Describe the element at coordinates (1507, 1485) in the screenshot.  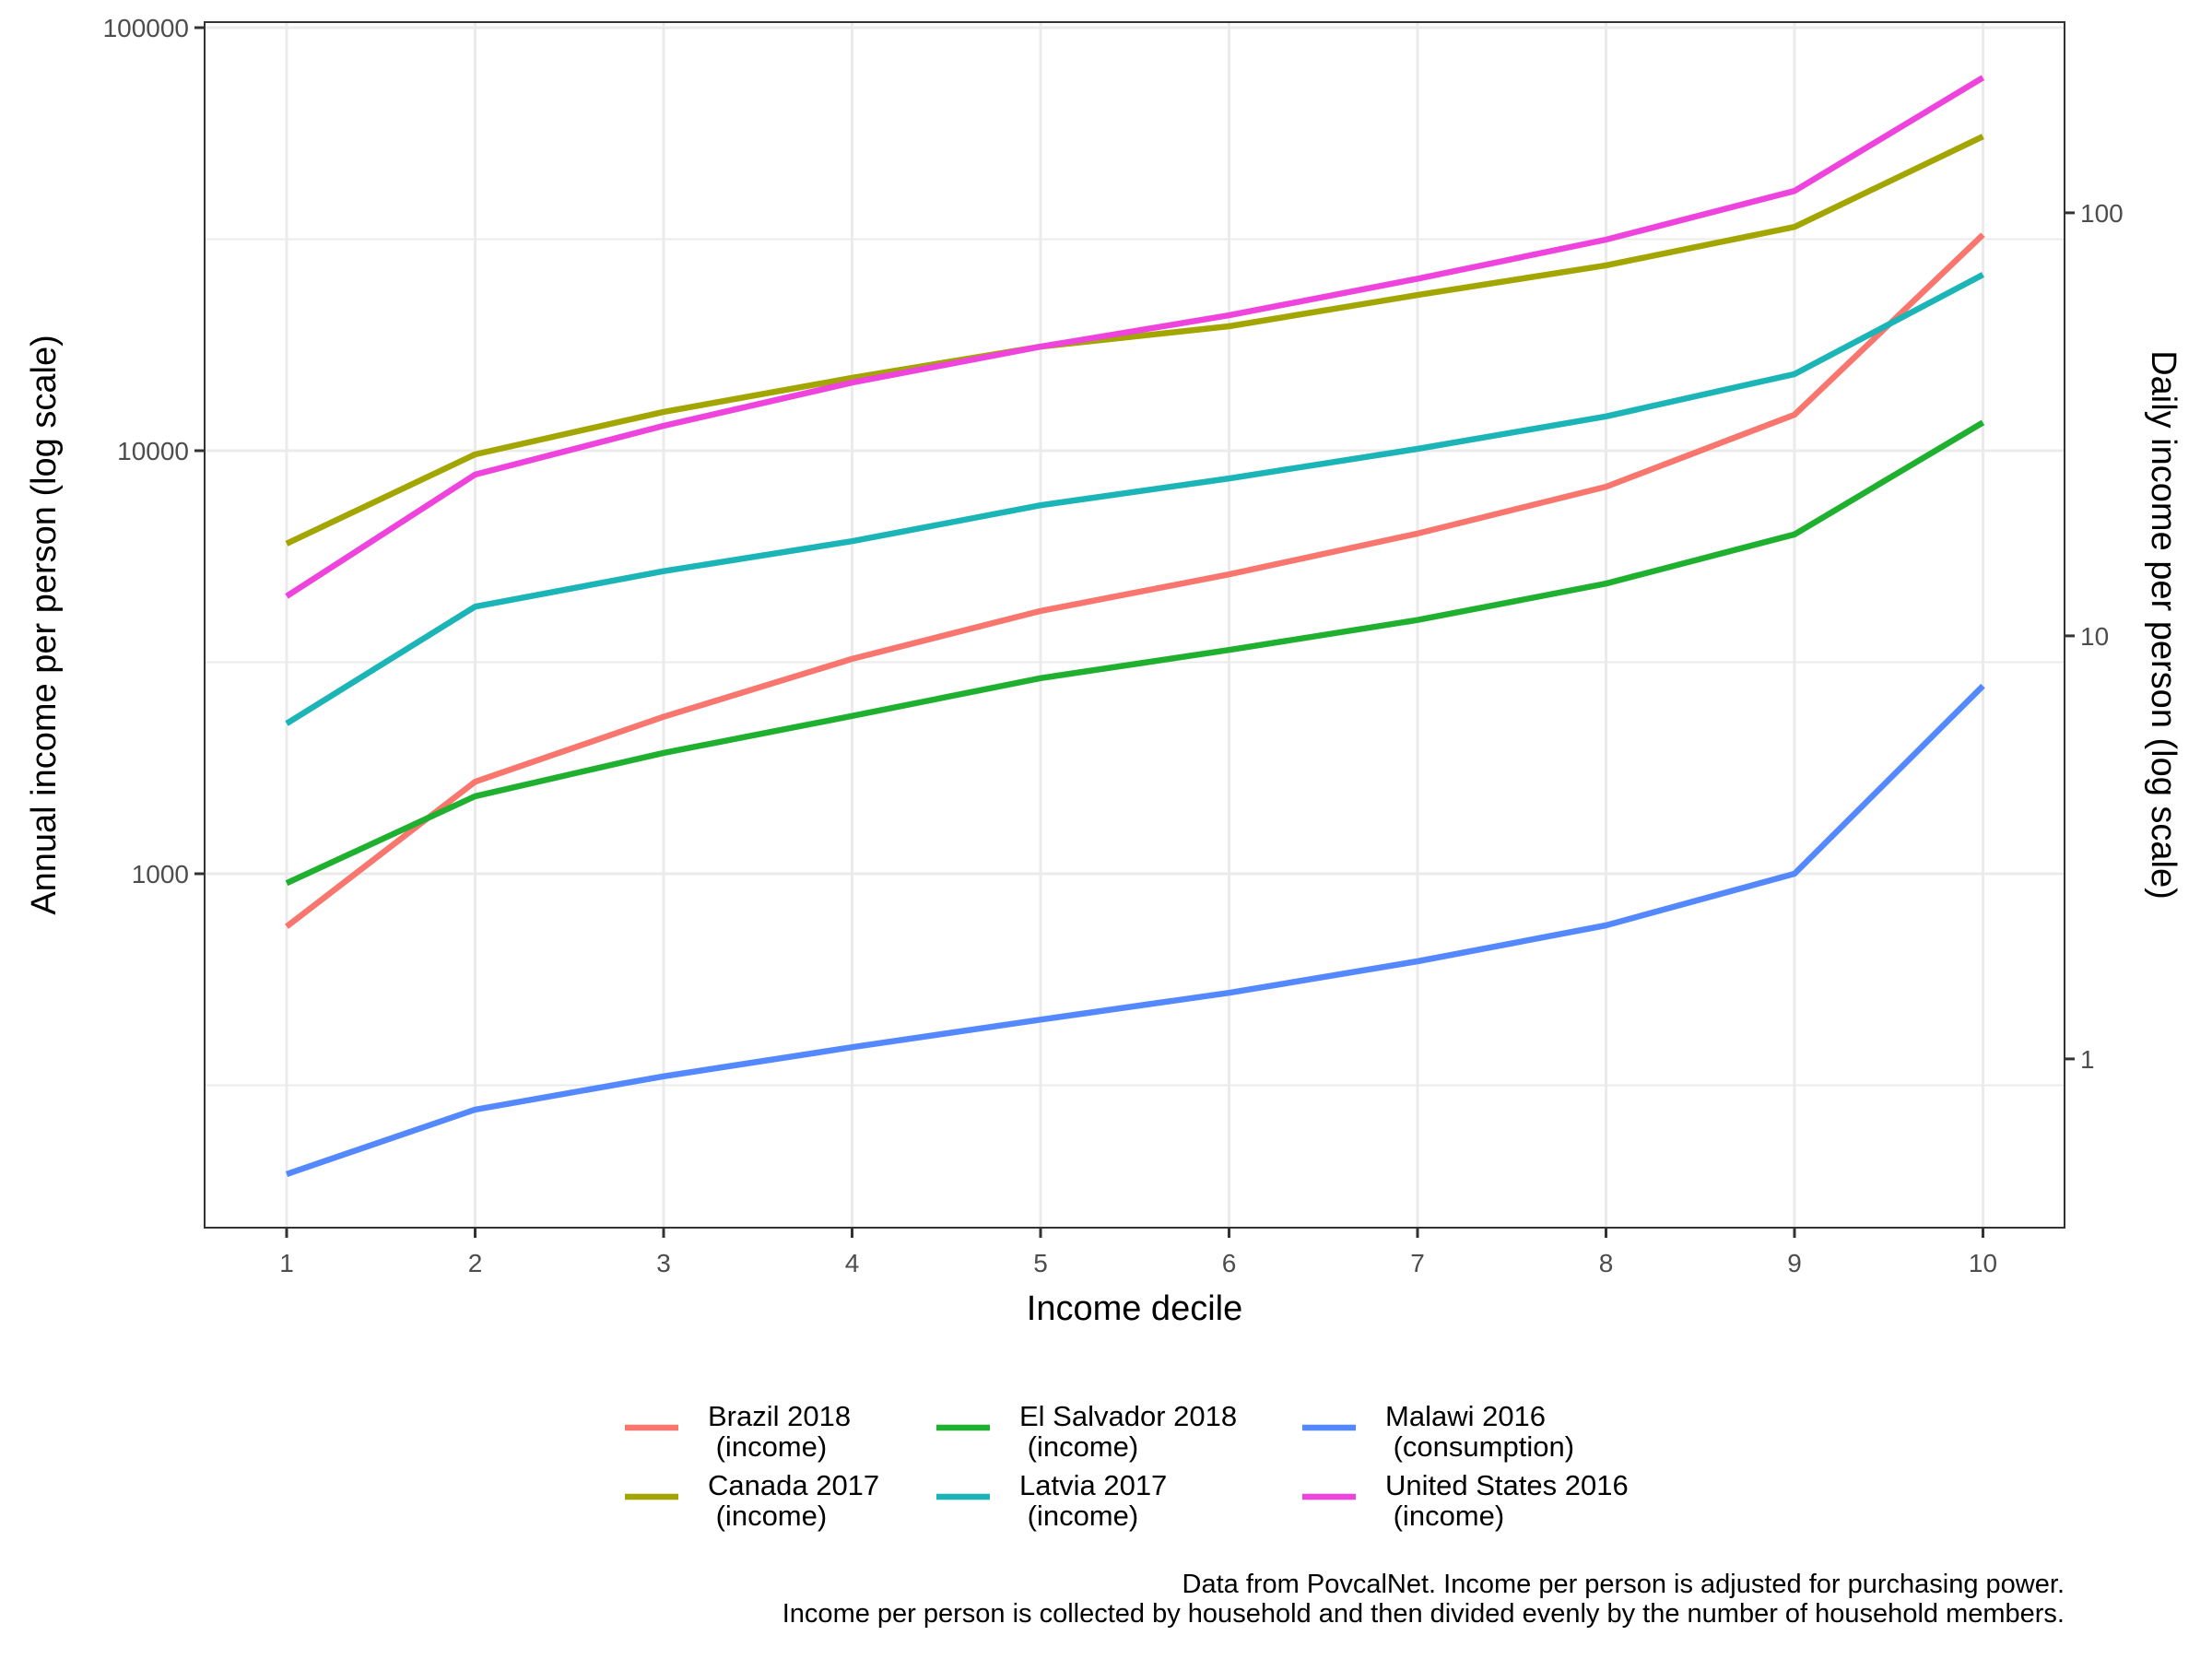
I see `legend-label: United States 2016` at that location.